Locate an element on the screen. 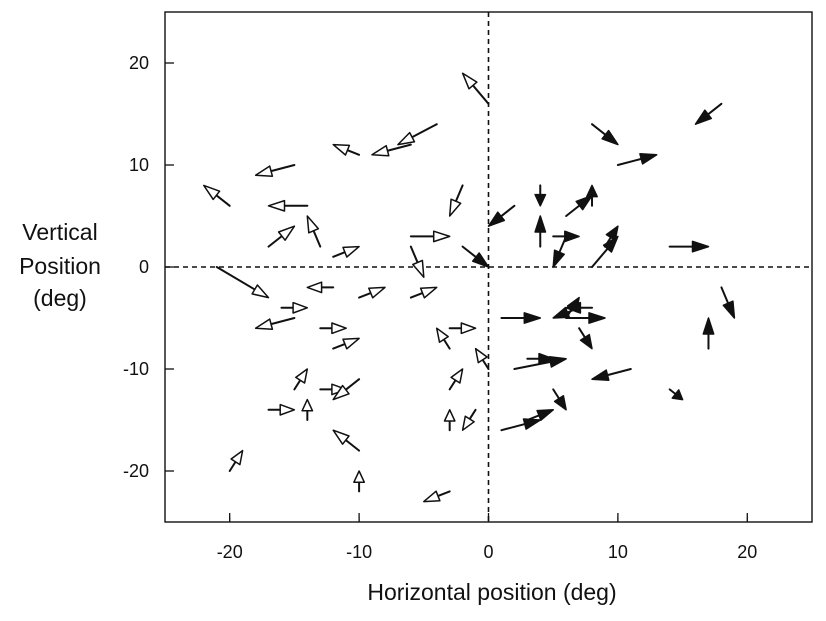 The height and width of the screenshot is (621, 826). y-tick-label: -20 is located at coordinates (136, 471).